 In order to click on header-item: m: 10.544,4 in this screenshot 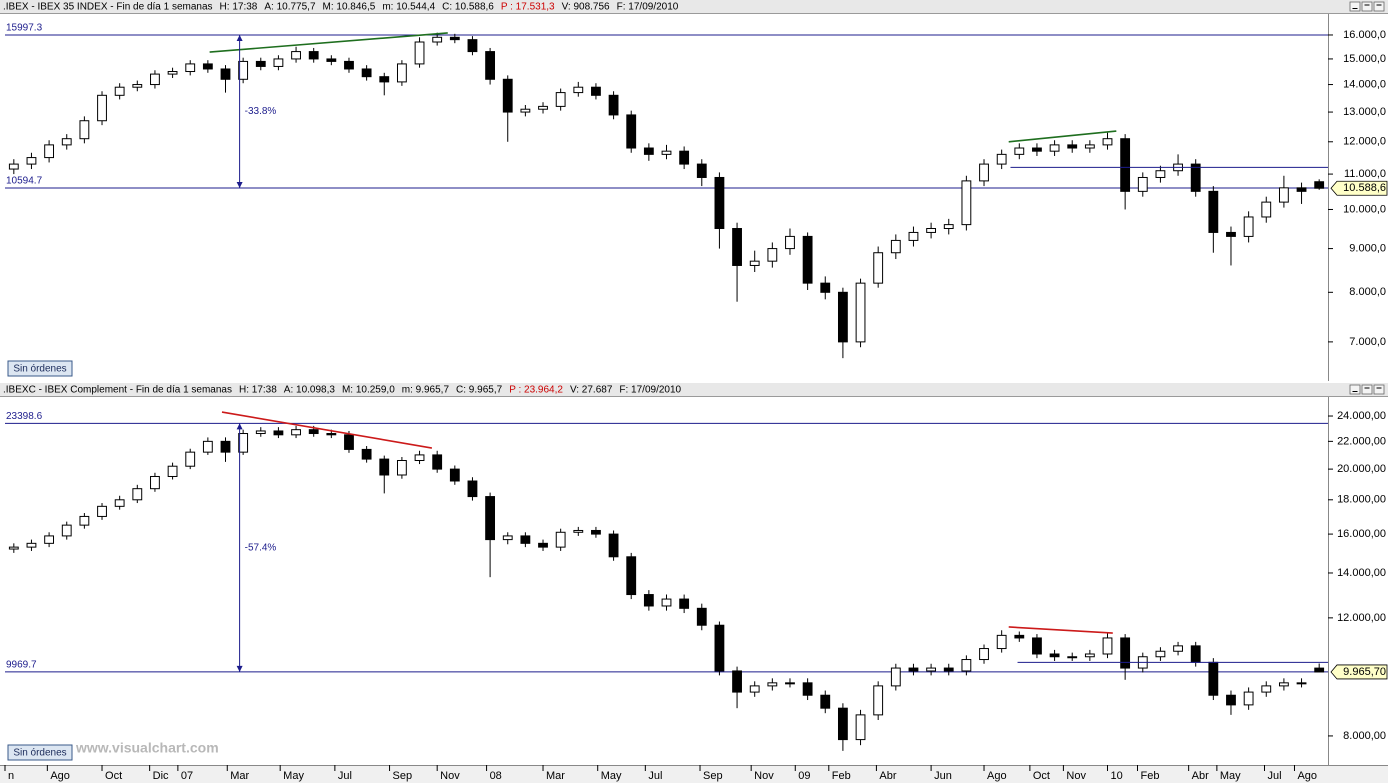, I will do `click(408, 7)`.